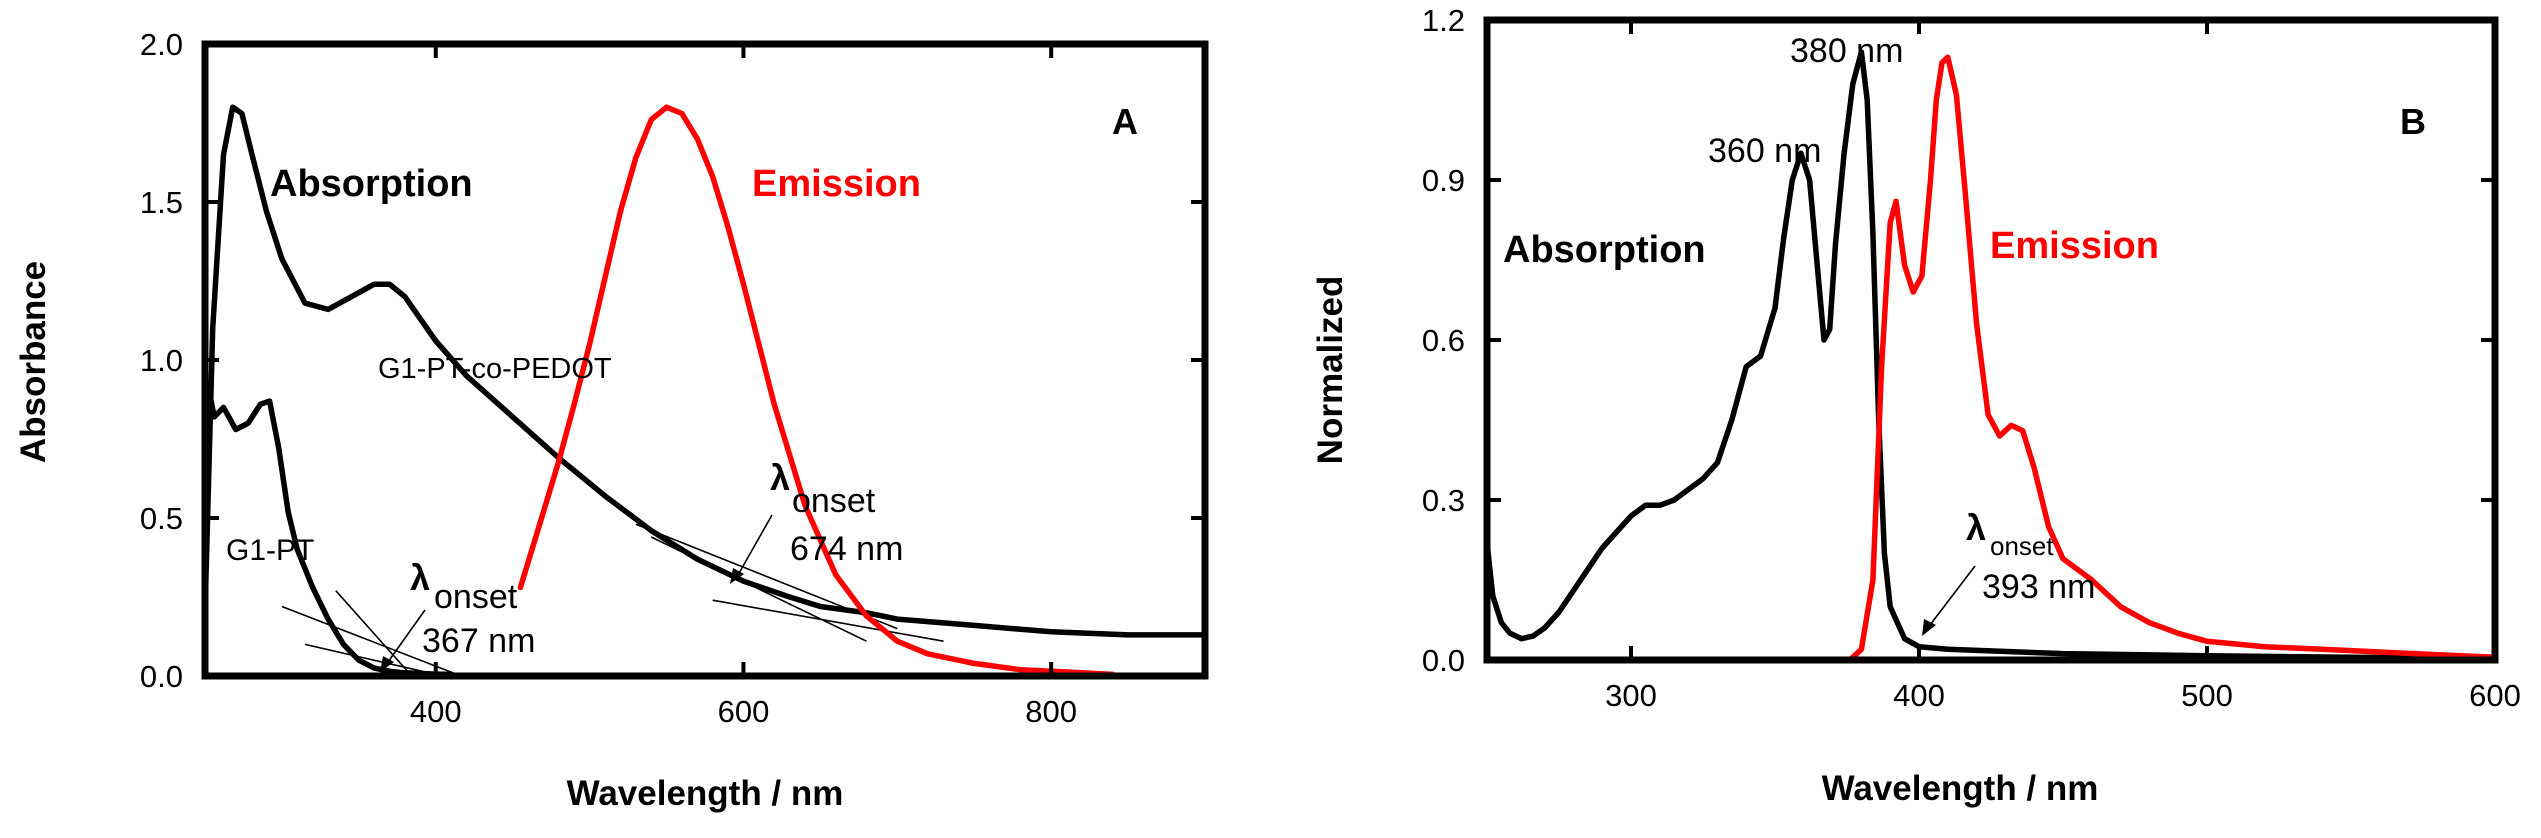  I want to click on panel-b-y-axis-label: Normalized, so click(1330, 370).